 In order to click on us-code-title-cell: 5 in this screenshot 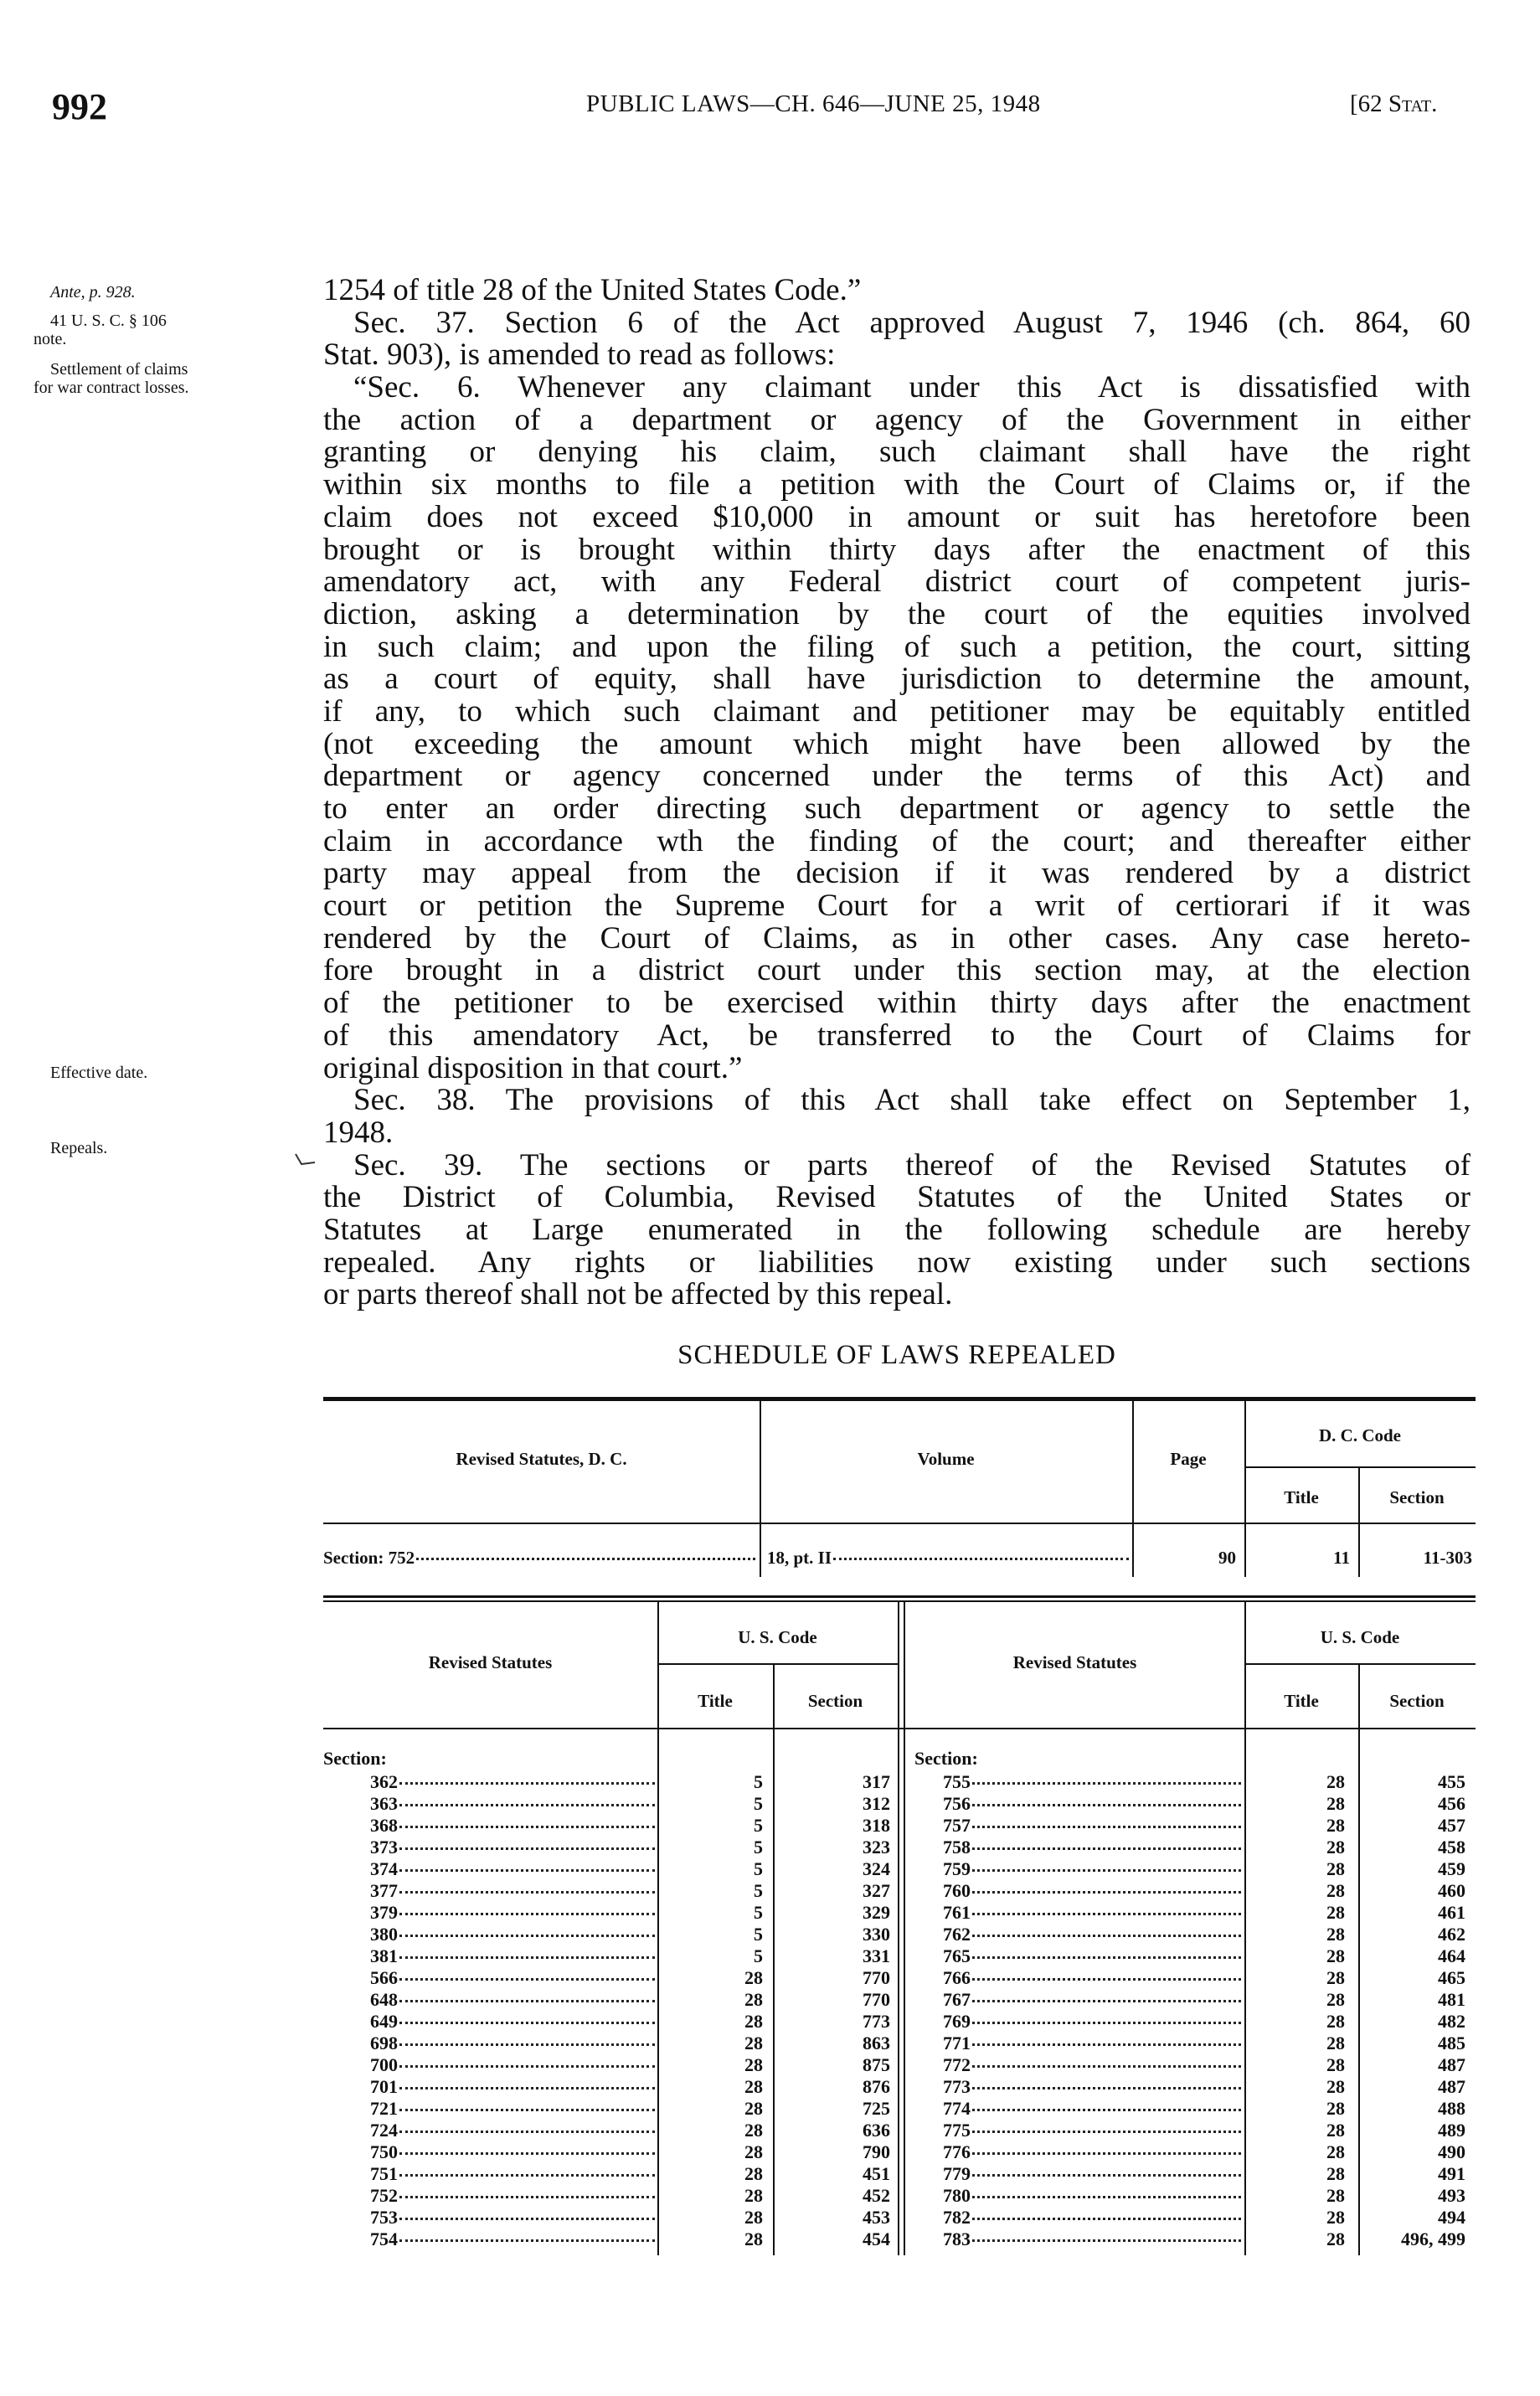, I will do `click(759, 1934)`.